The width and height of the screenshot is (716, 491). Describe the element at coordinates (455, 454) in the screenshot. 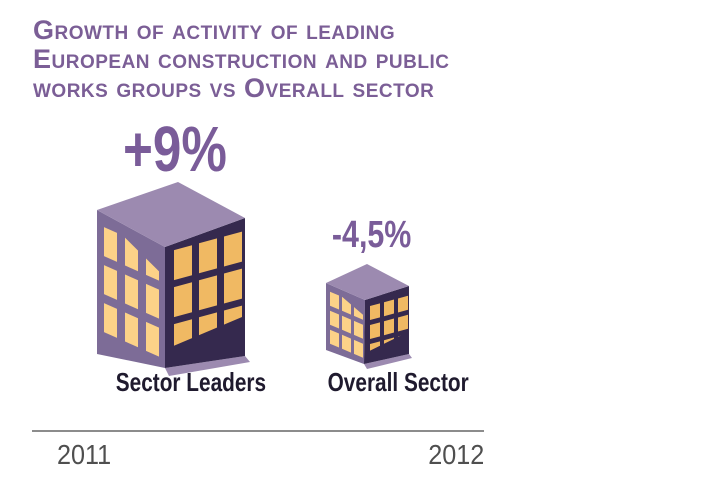

I see `timeline-year-end: 2012` at that location.